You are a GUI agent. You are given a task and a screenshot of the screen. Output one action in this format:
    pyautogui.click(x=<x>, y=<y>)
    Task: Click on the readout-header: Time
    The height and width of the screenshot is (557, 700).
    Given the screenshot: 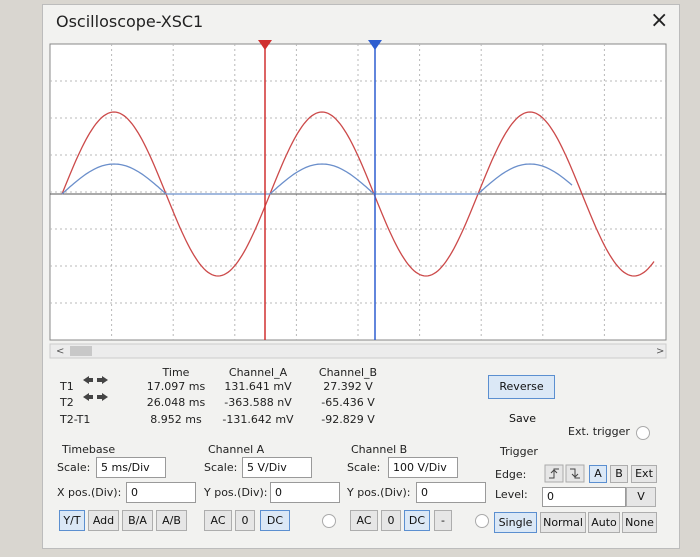 What is the action you would take?
    pyautogui.click(x=176, y=372)
    